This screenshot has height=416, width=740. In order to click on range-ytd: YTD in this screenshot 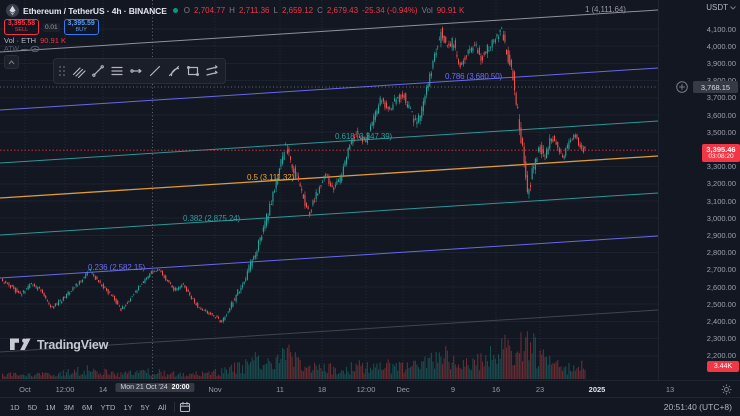, I will do `click(108, 407)`.